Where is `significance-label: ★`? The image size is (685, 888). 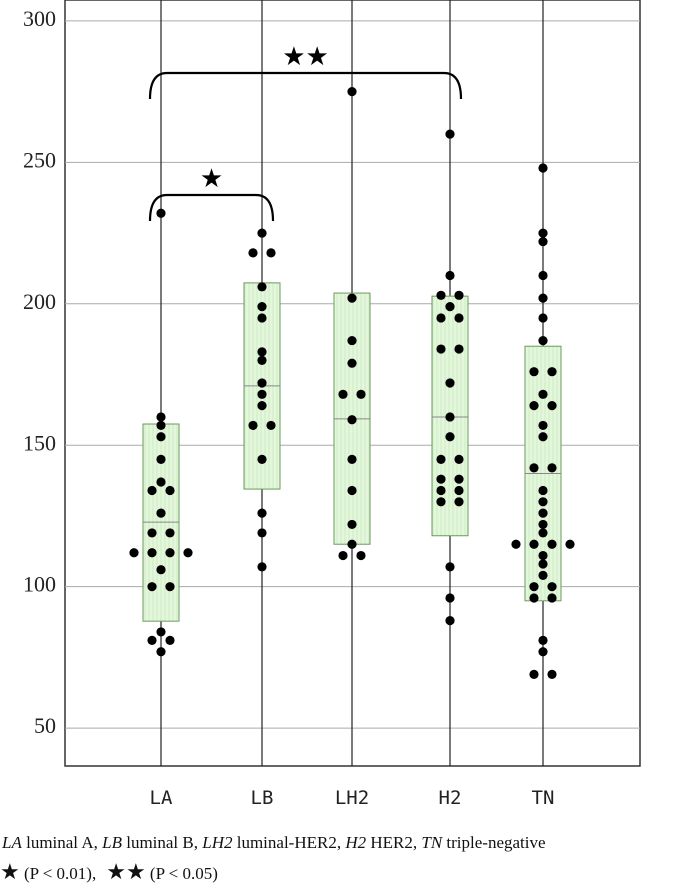
significance-label: ★ is located at coordinates (211, 179).